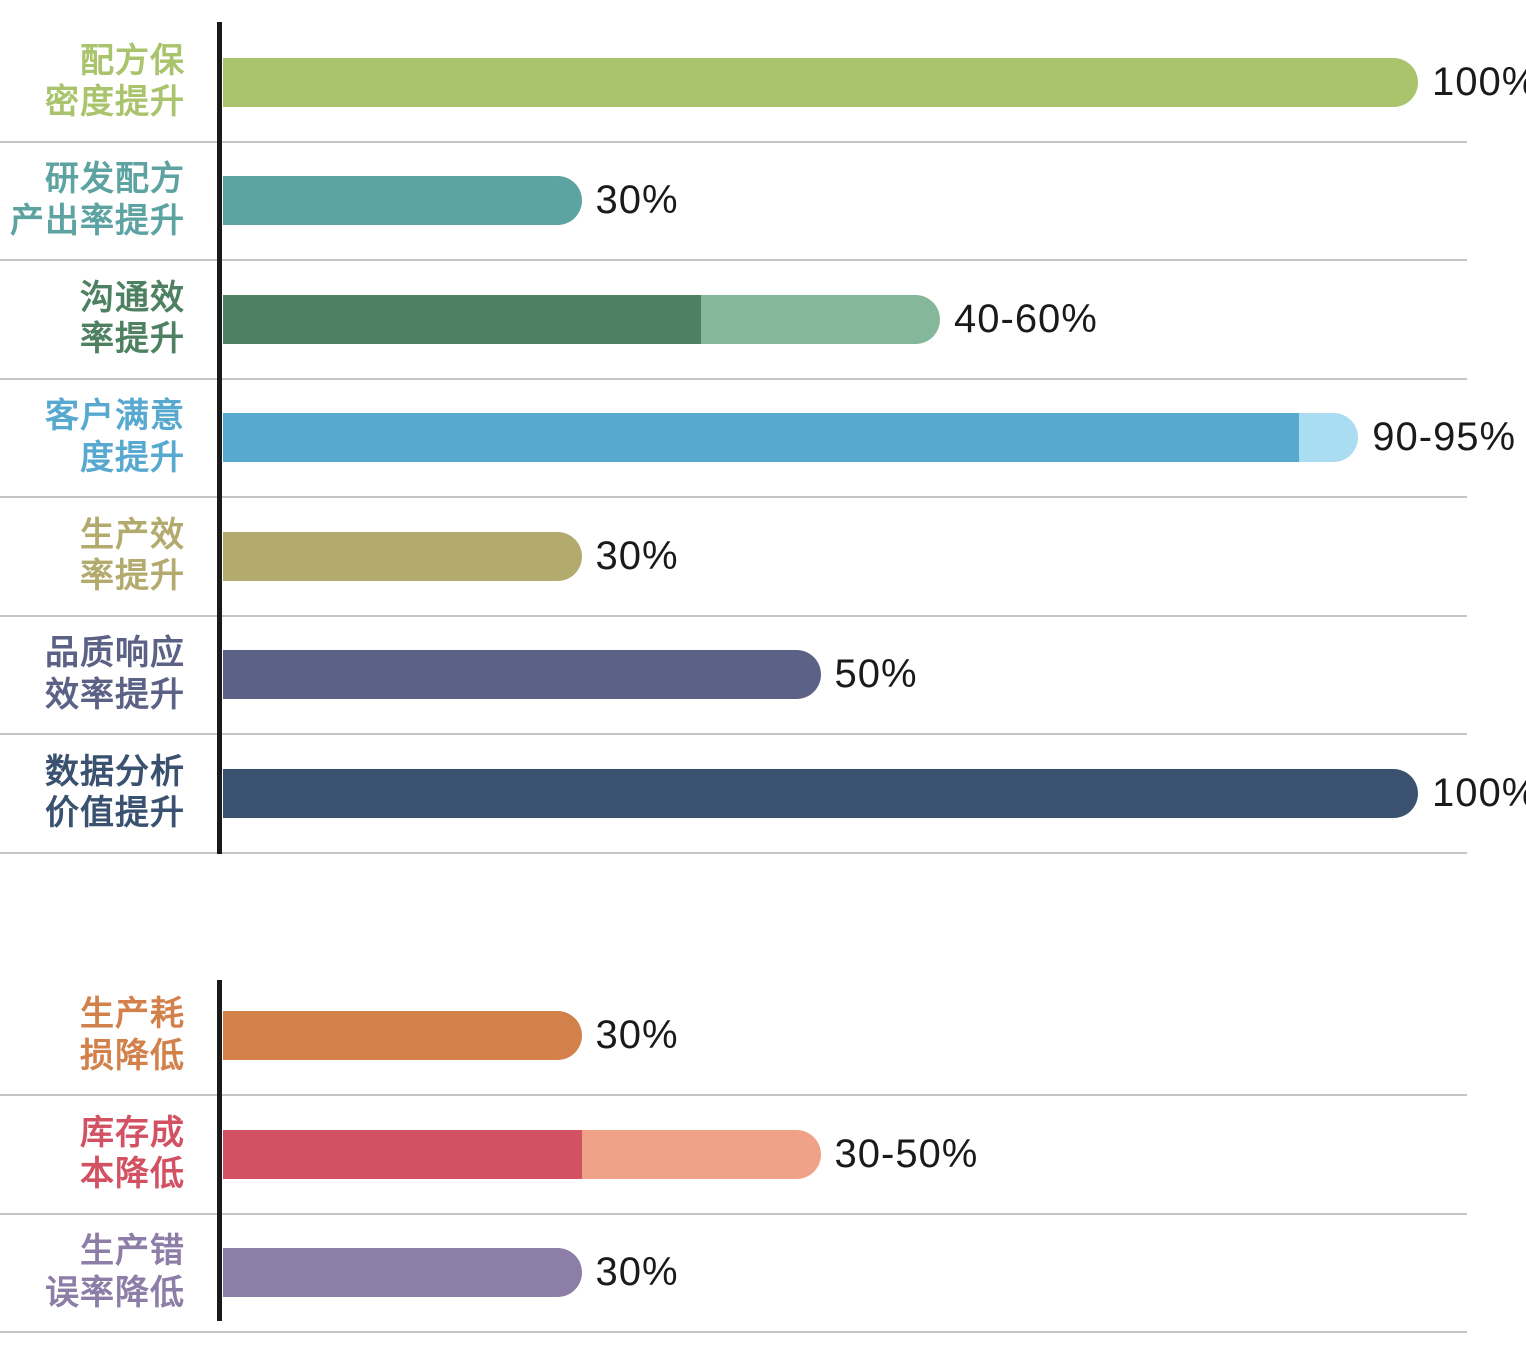 Image resolution: width=1526 pixels, height=1350 pixels. What do you see at coordinates (906, 1153) in the screenshot?
I see `value-label: 30-50%` at bounding box center [906, 1153].